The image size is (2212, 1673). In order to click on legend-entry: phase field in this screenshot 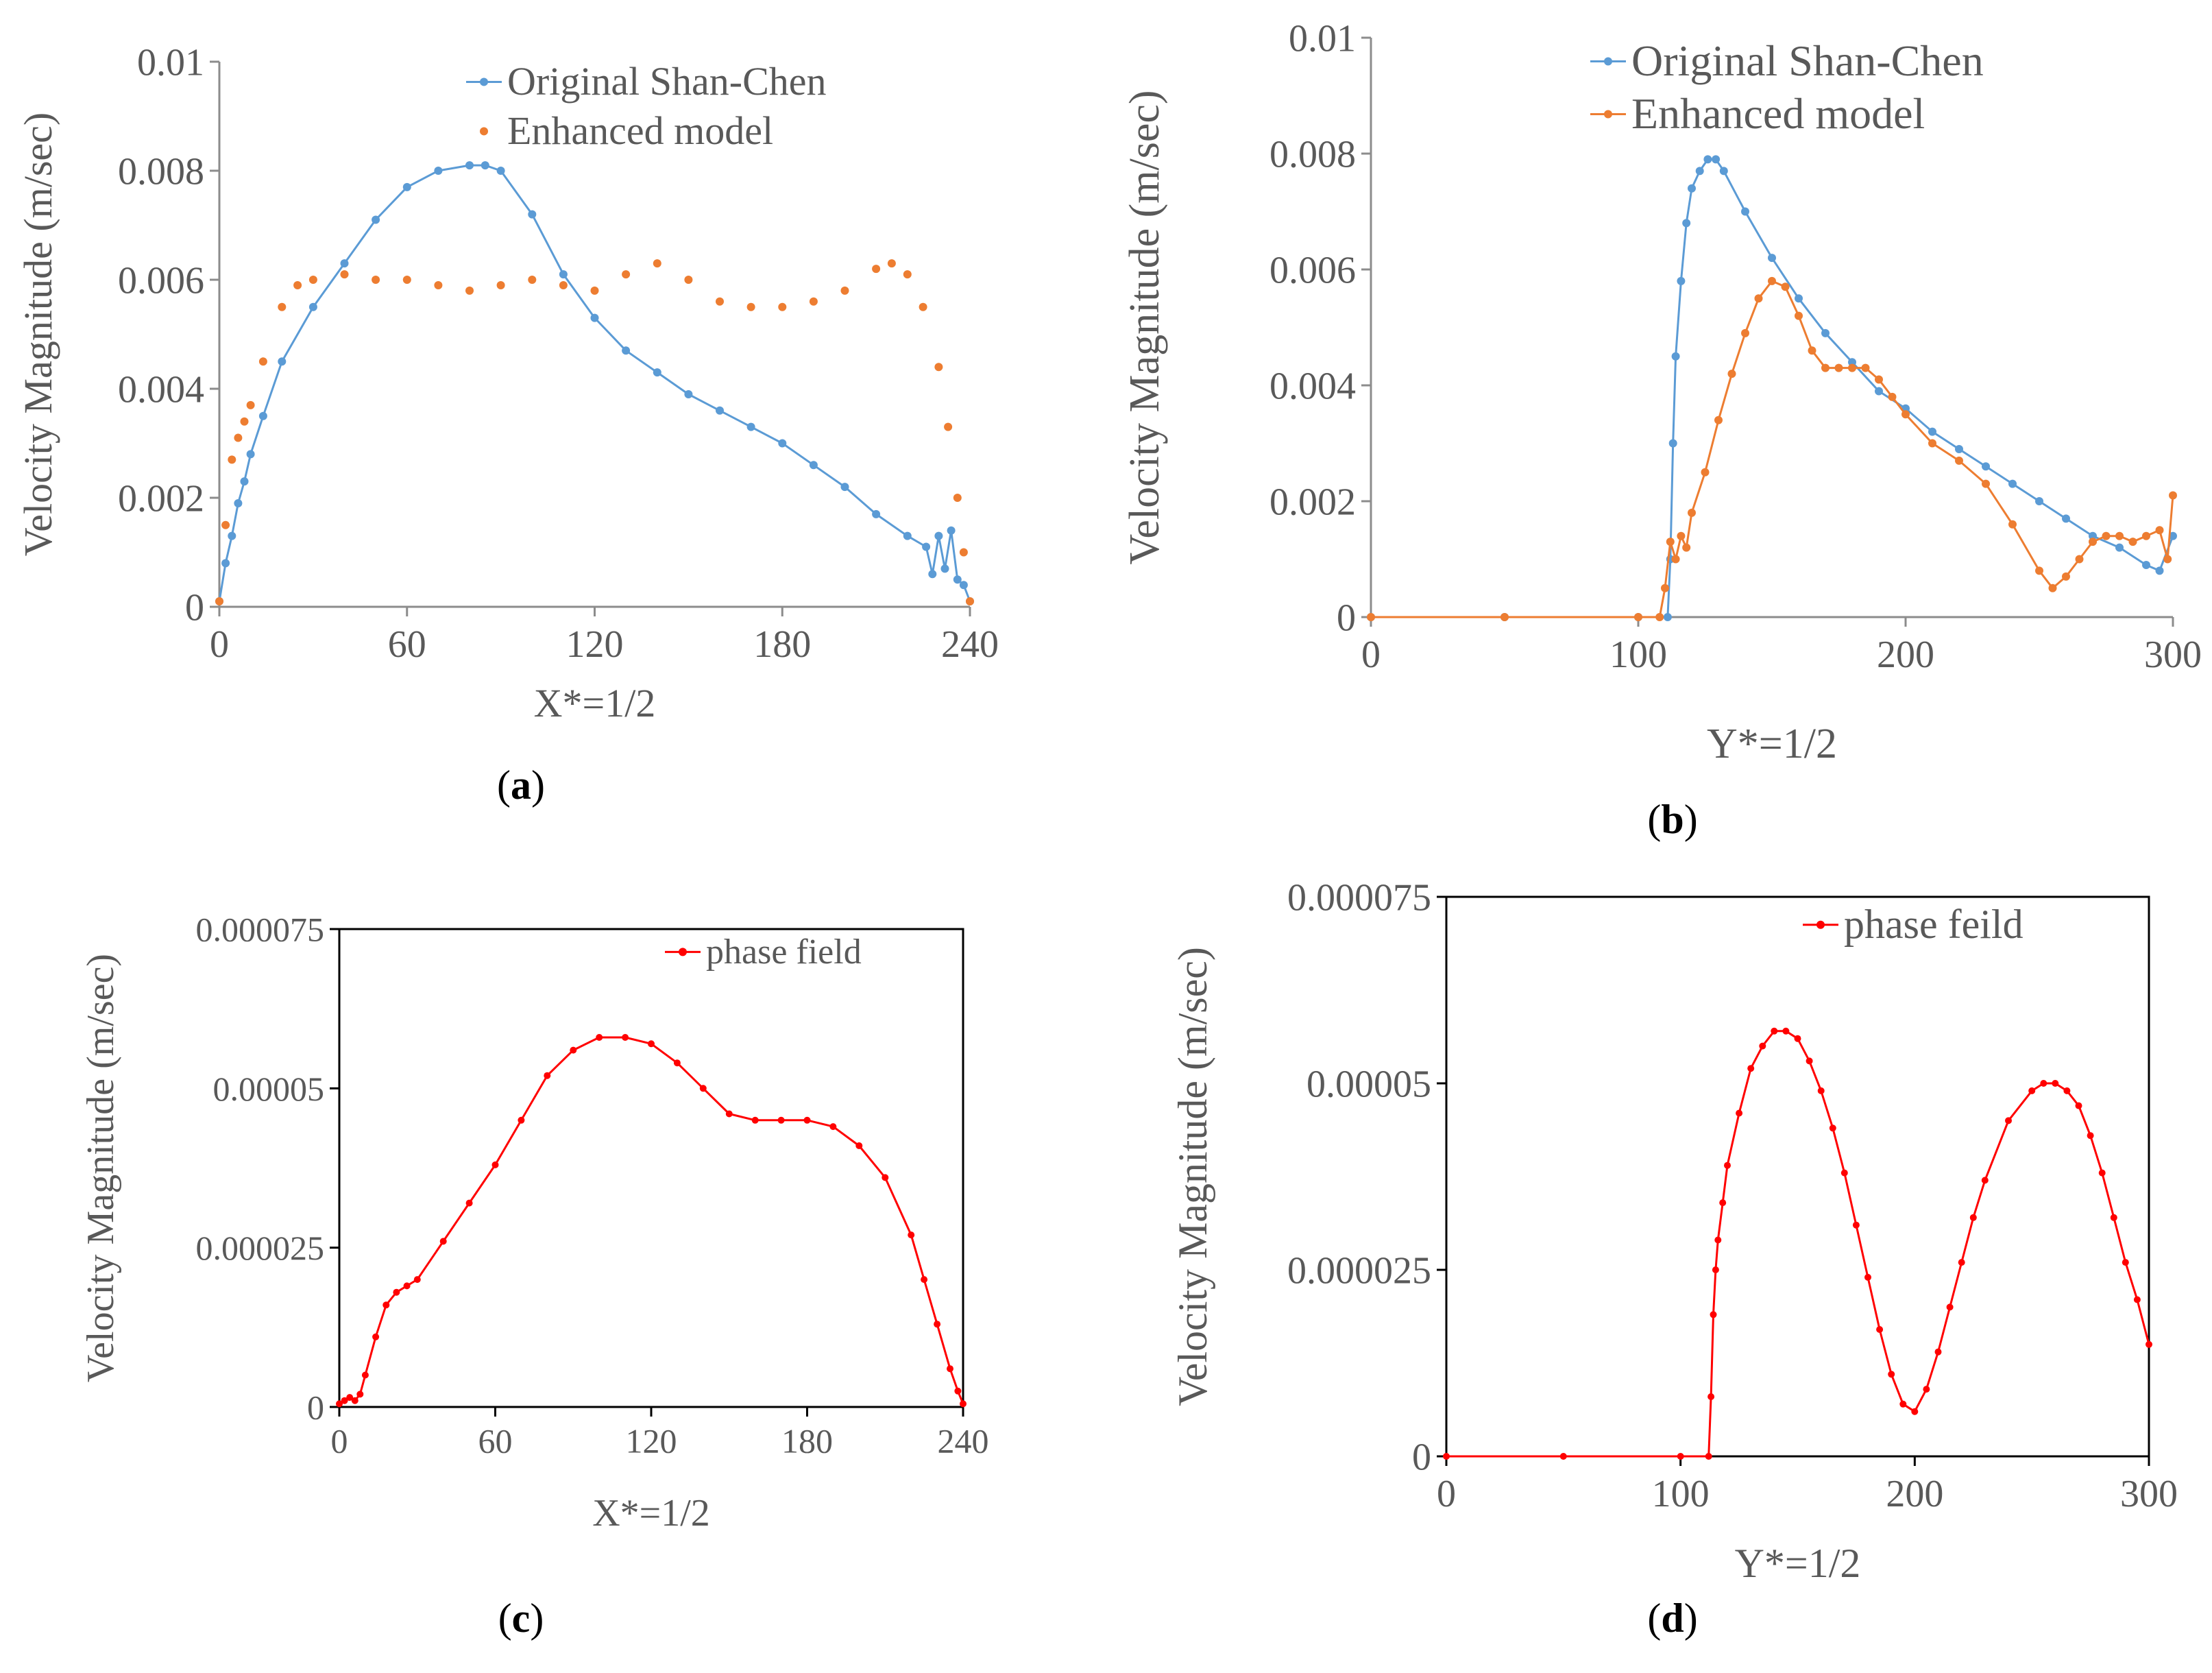, I will do `click(764, 952)`.